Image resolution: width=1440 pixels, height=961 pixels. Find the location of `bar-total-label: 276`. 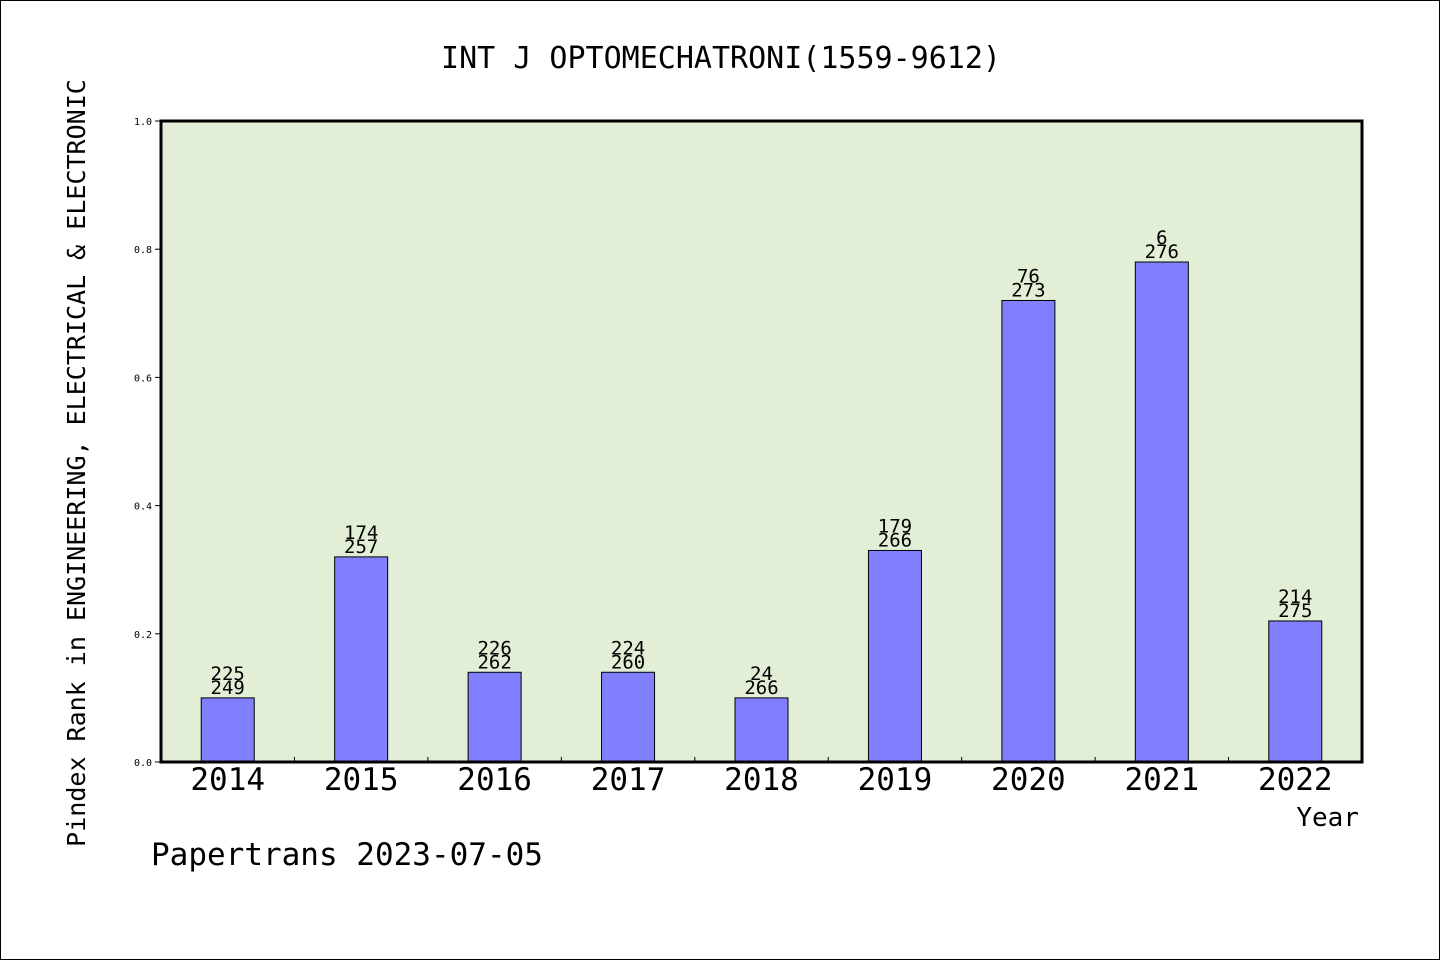

bar-total-label: 276 is located at coordinates (1162, 252).